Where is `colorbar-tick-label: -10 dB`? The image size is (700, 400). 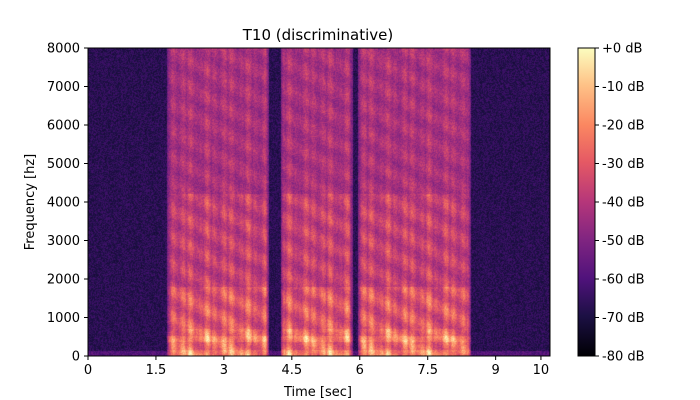
colorbar-tick-label: -10 dB is located at coordinates (623, 87).